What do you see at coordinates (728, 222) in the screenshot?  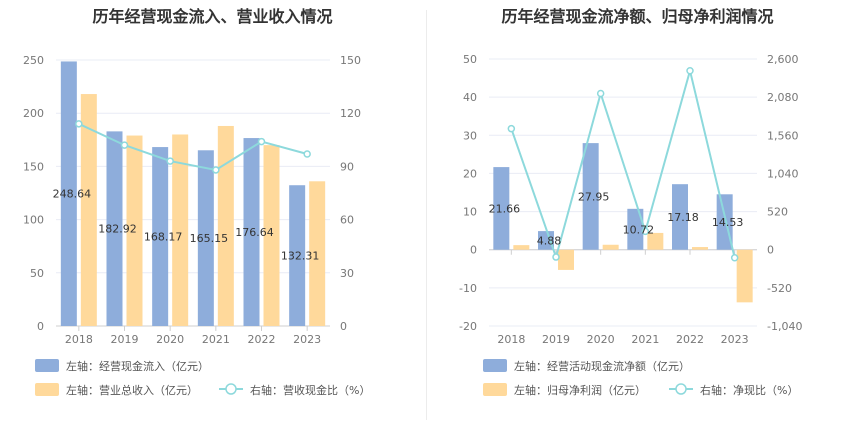 I see `data-label: 14.53` at bounding box center [728, 222].